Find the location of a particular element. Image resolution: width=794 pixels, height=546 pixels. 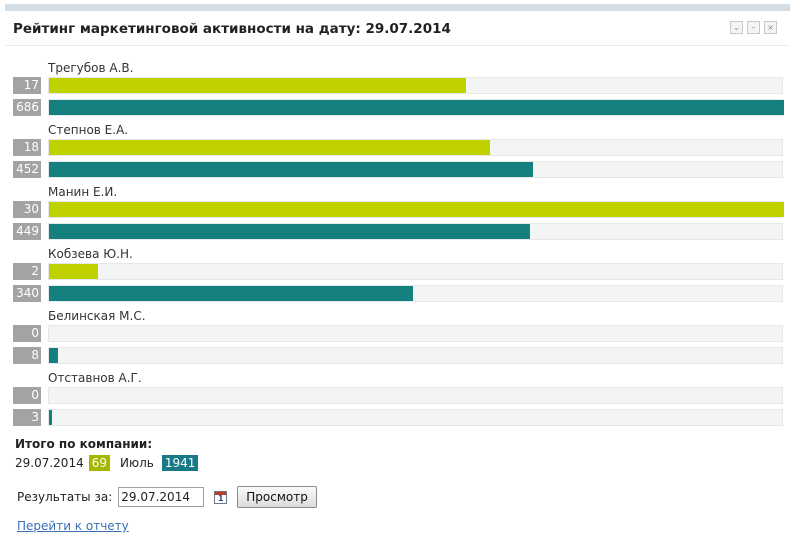

total-current-badge: 69 is located at coordinates (99, 463).